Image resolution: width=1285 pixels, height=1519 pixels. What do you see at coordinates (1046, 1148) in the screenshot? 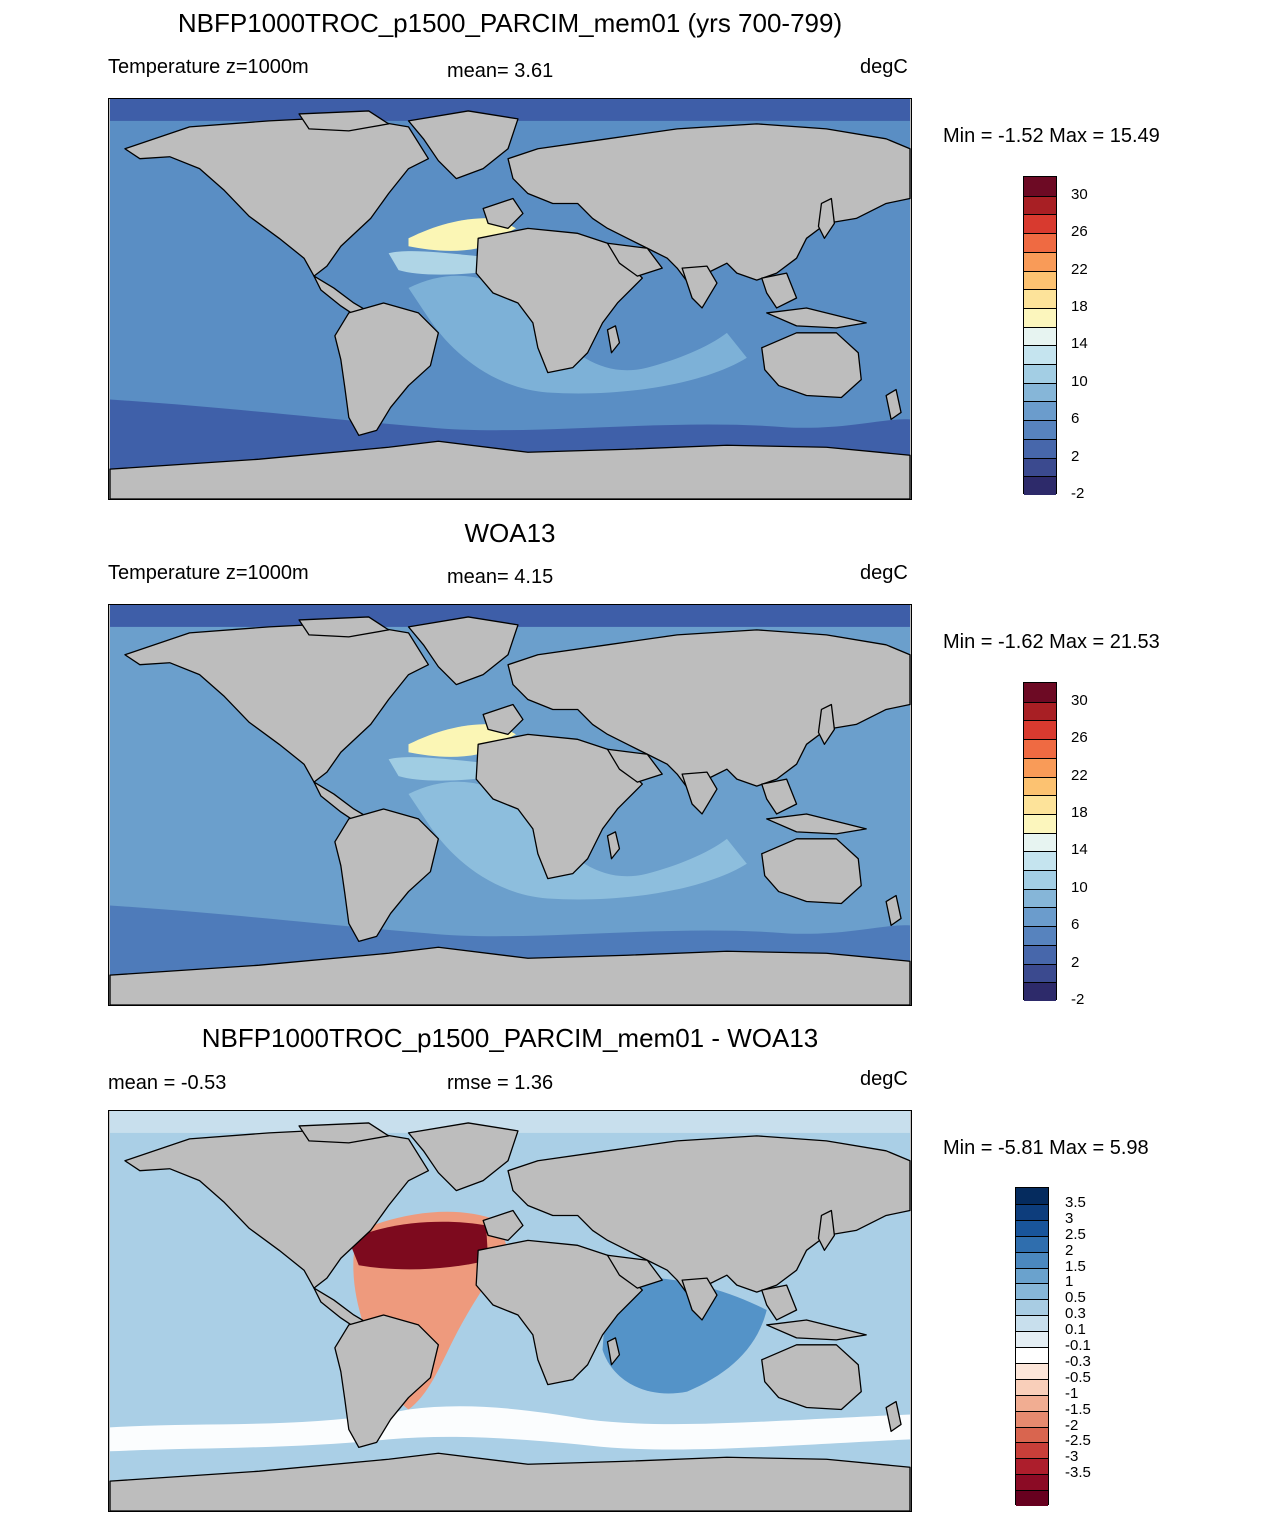
I see `panel3-minmax-label: Min = -5.81 Max = 5.98` at bounding box center [1046, 1148].